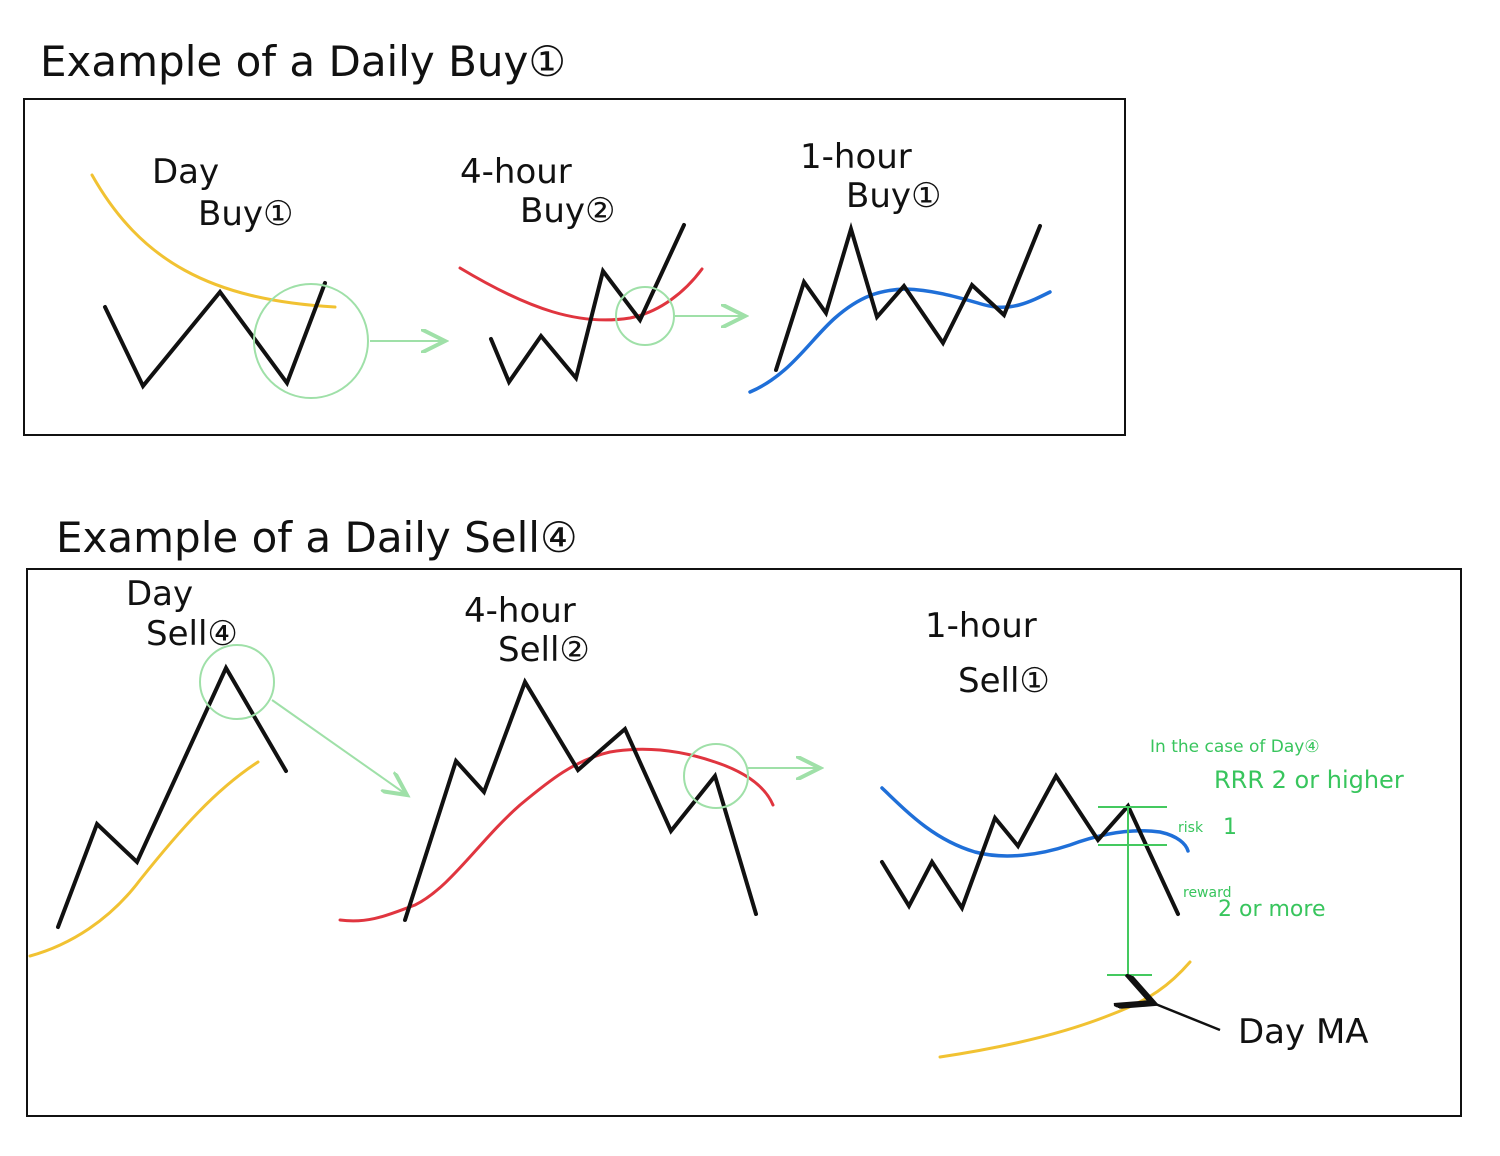 The width and height of the screenshot is (1500, 1156). I want to click on sell-1h-price-line, so click(1030, 844).